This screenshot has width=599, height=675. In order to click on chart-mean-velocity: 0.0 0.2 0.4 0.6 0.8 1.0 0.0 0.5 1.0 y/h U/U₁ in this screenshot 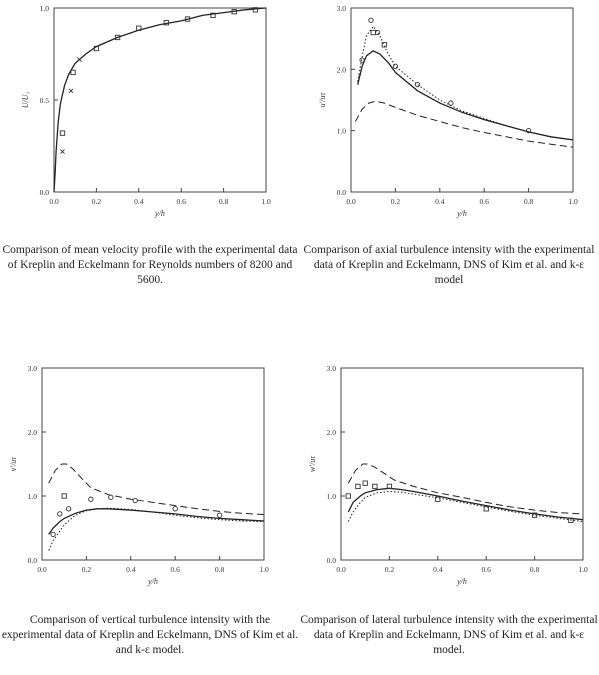, I will do `click(146, 111)`.